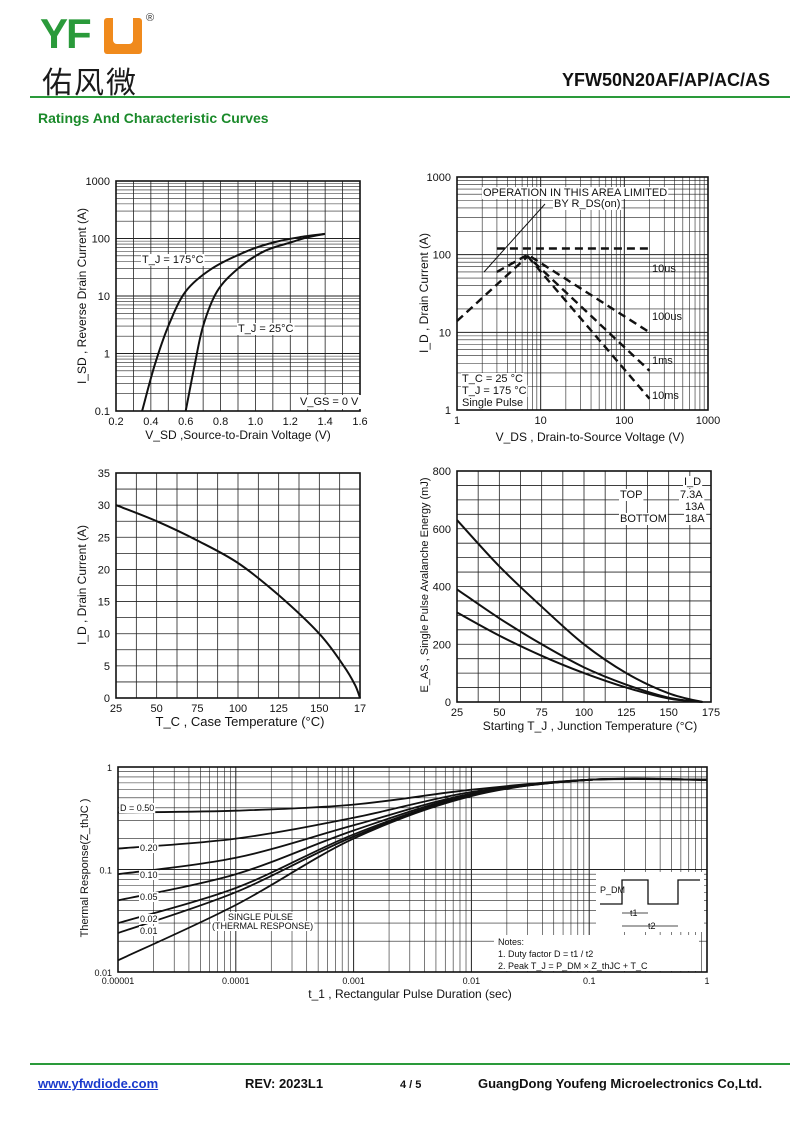 This screenshot has height=1125, width=800. Describe the element at coordinates (104, 474) in the screenshot. I see `y-tick-label: 35` at that location.